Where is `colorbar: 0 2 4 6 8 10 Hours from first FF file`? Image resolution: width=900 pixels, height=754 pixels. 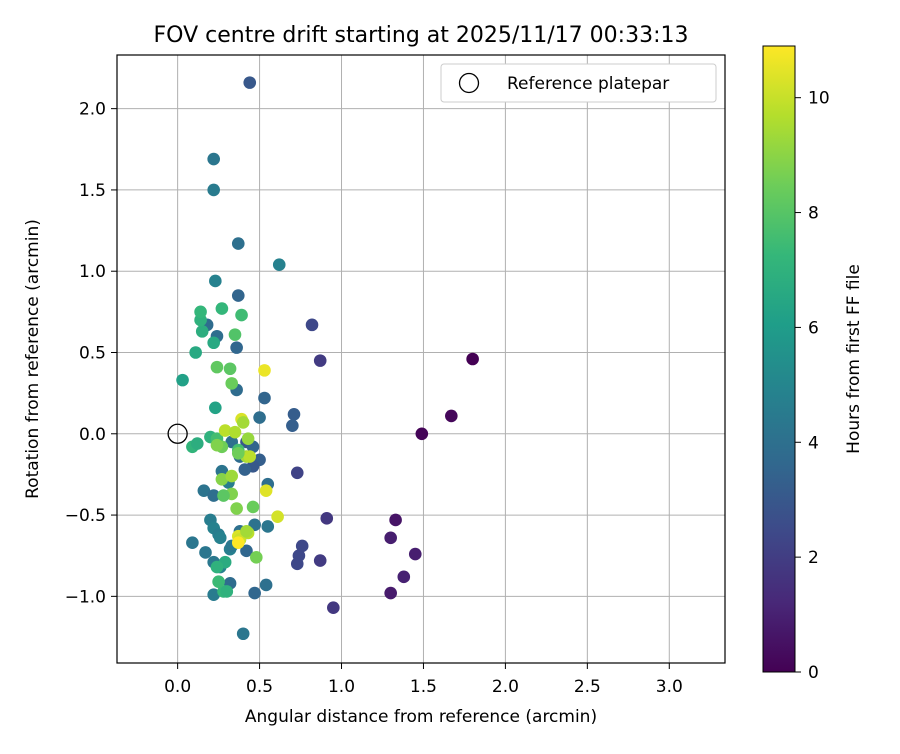 colorbar: 0 2 4 6 8 10 Hours from first FF file is located at coordinates (813, 364).